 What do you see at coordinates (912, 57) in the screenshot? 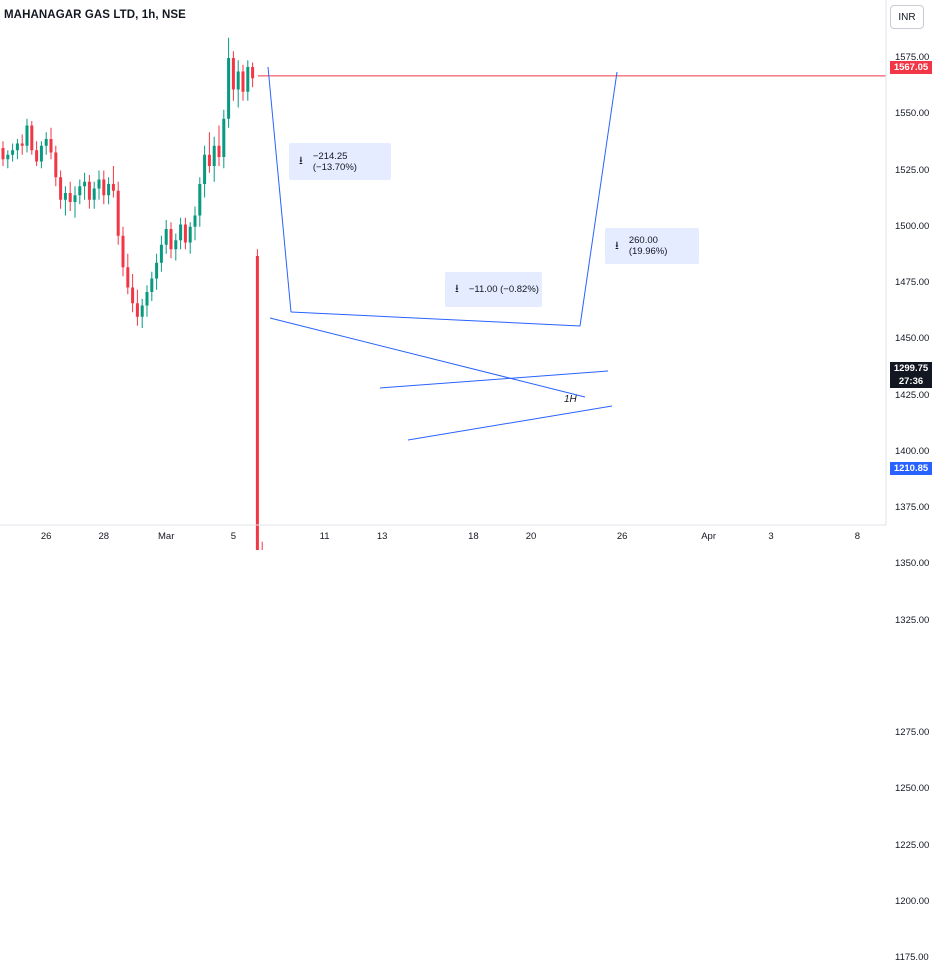
I see `price-tick-label: 1575.00` at bounding box center [912, 57].